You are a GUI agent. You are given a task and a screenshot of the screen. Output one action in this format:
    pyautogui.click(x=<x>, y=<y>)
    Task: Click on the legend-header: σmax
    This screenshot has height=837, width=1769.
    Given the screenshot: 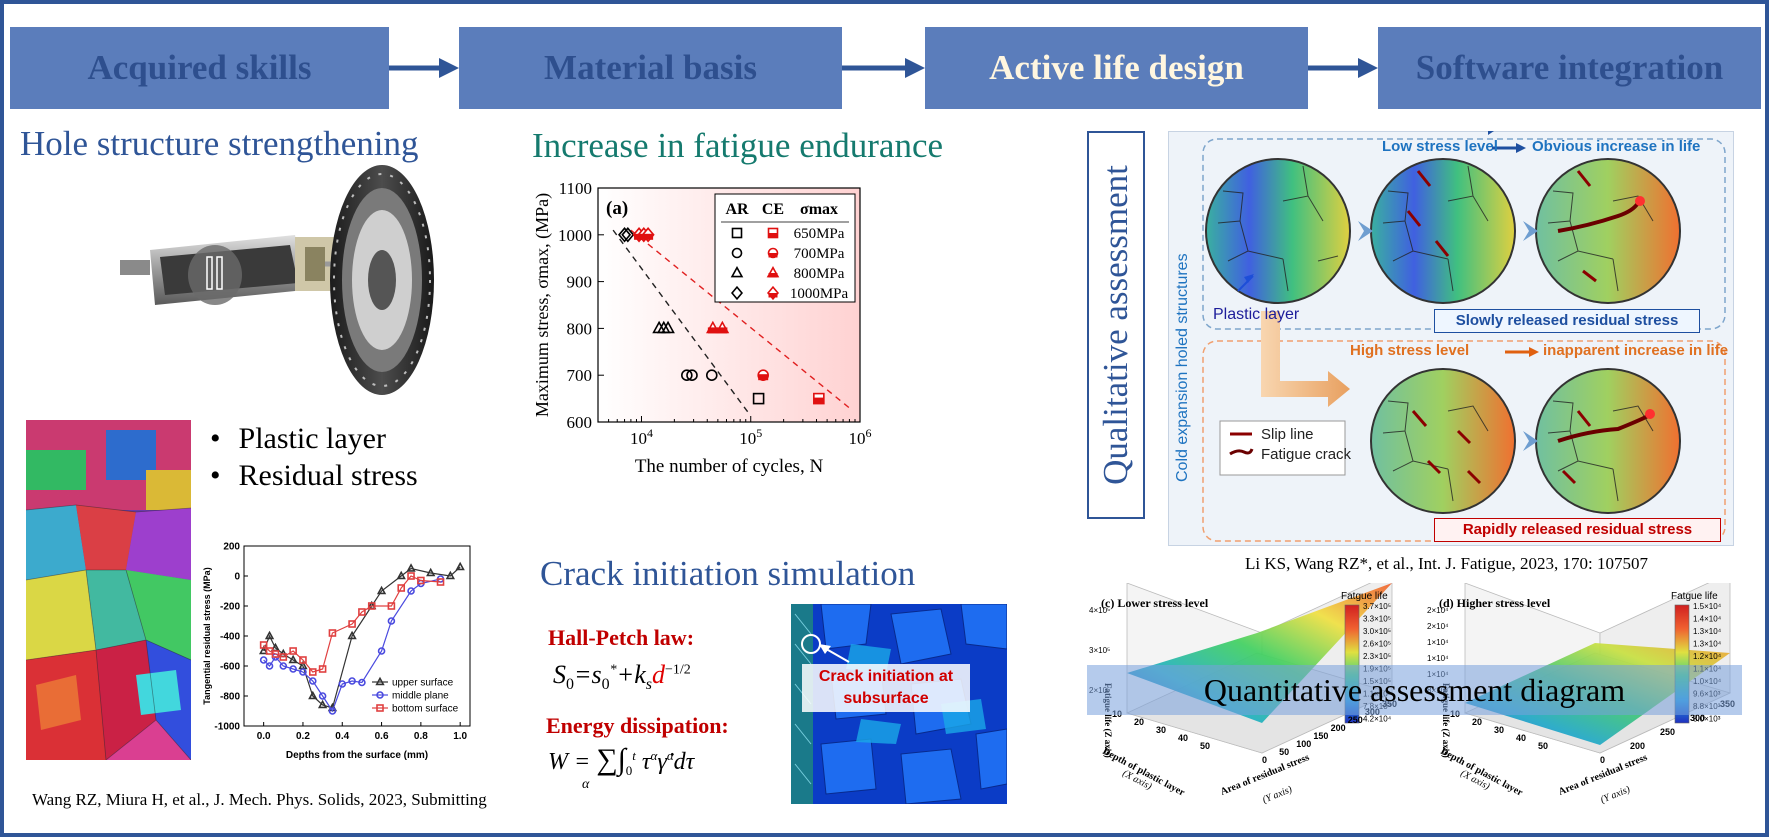 What is the action you would take?
    pyautogui.click(x=819, y=209)
    